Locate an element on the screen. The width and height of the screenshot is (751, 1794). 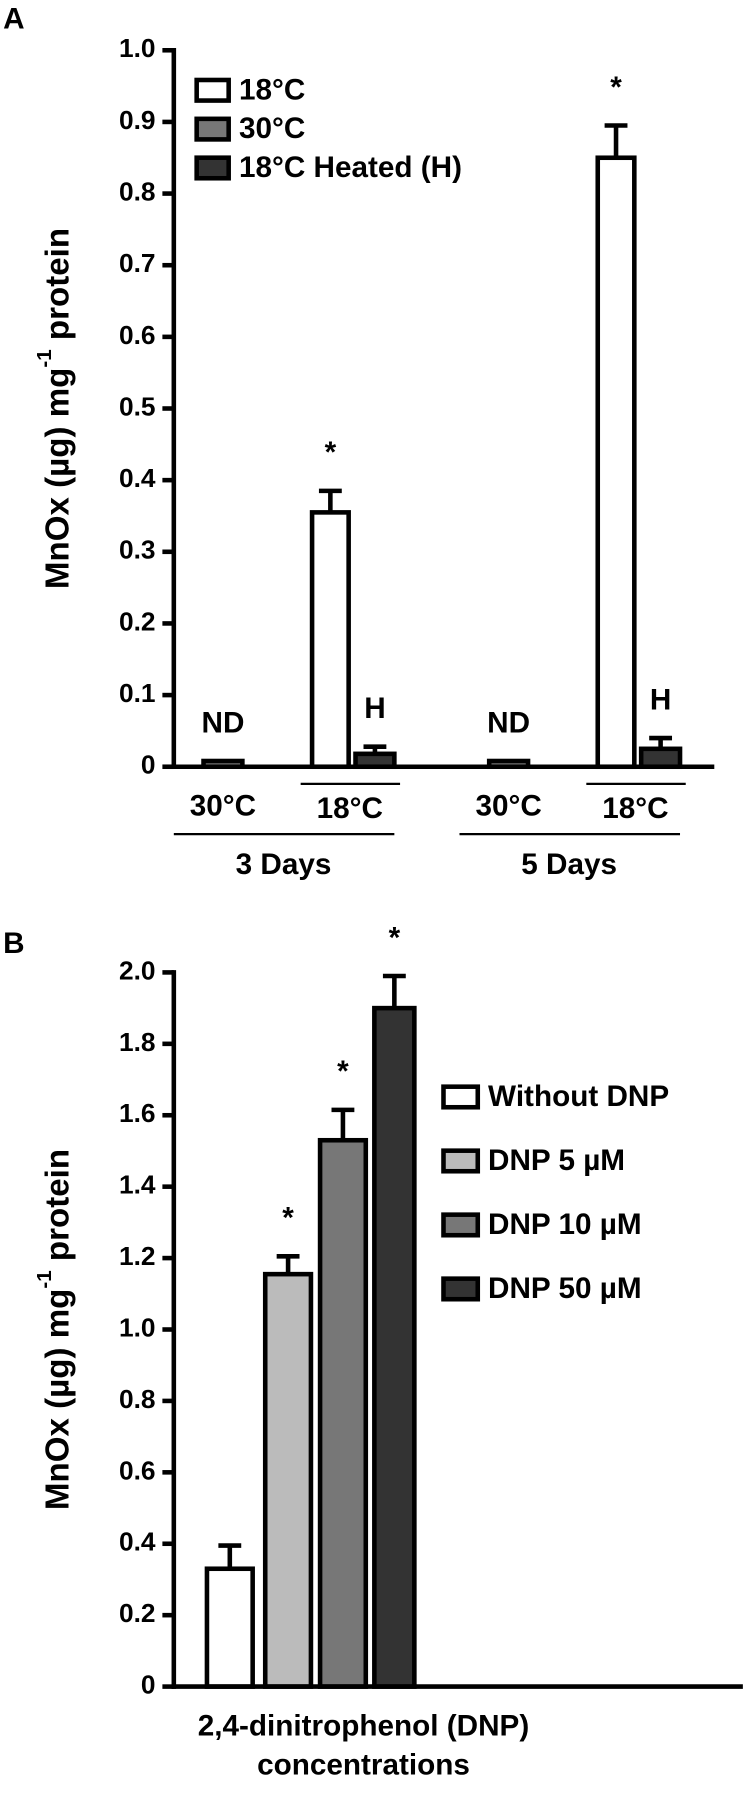
y-tick-label: 1.4 is located at coordinates (137, 1185).